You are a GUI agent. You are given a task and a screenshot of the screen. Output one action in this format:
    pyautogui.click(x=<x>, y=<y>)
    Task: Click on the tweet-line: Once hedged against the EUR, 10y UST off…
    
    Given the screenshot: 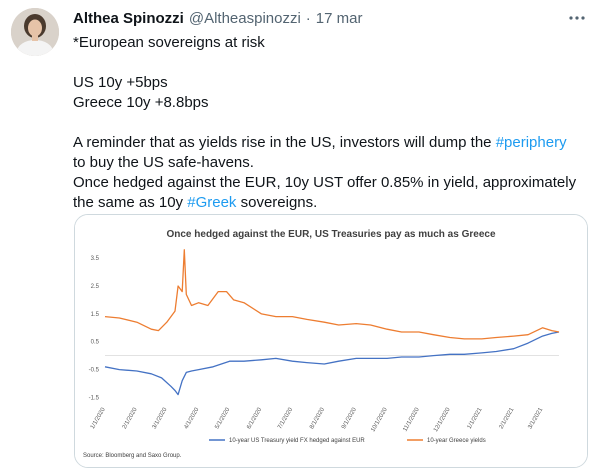 What is the action you would take?
    pyautogui.click(x=325, y=182)
    